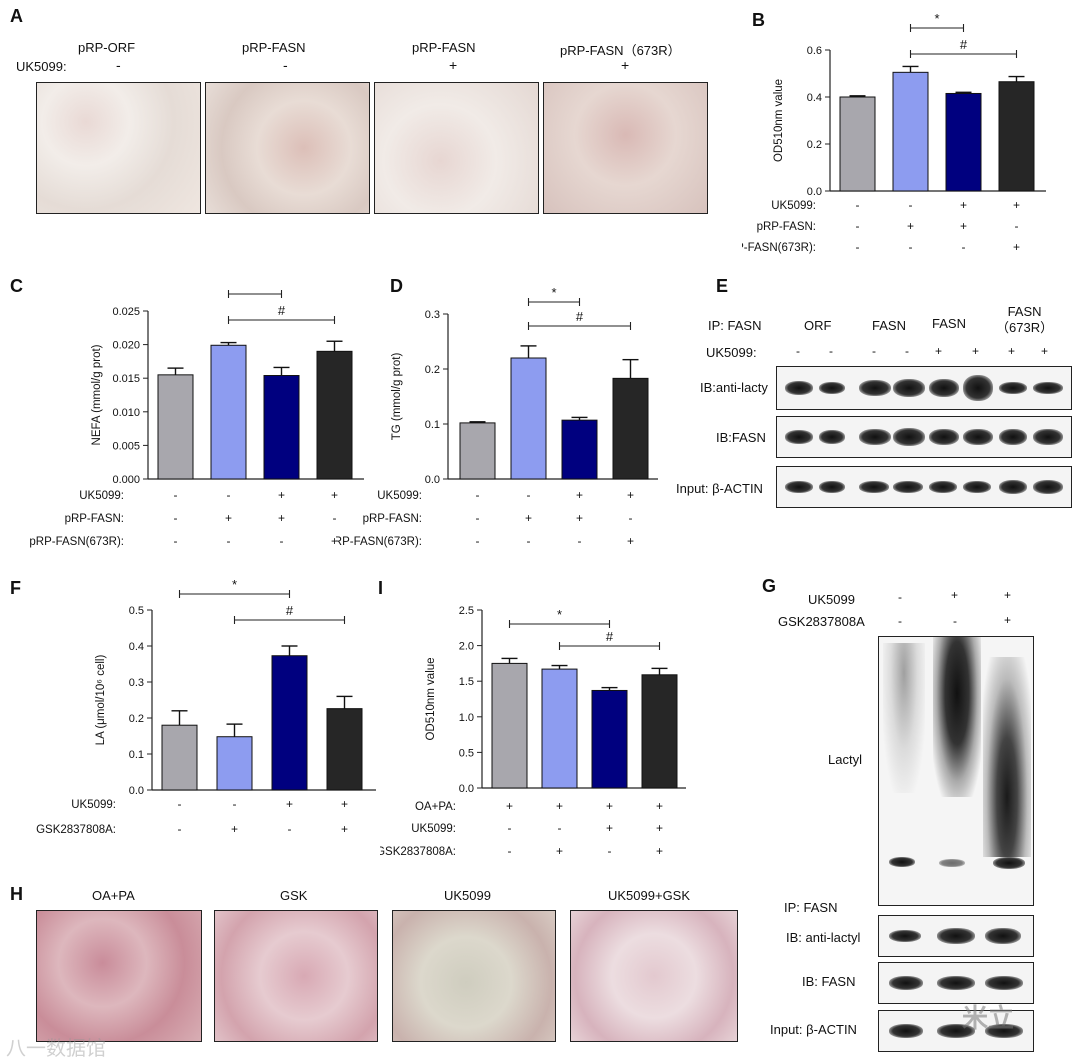  Describe the element at coordinates (435, 807) in the screenshot. I see `condition-row-label: OA+PA:` at that location.